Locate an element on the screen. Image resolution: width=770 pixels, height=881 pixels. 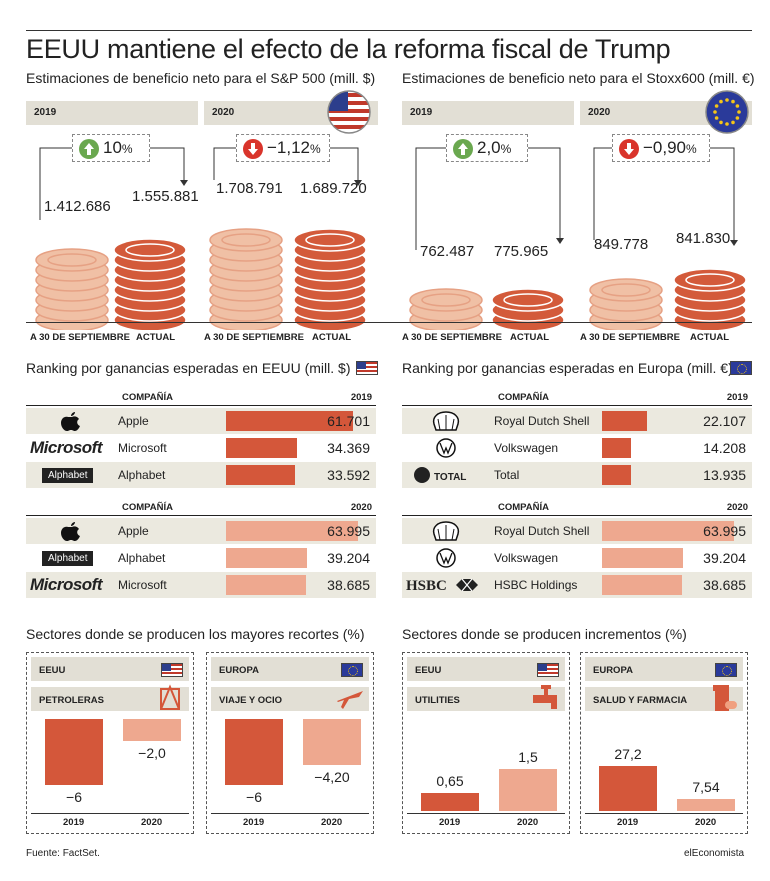
stoxx-value-actual-2020: 841.830 is located at coordinates (703, 238).